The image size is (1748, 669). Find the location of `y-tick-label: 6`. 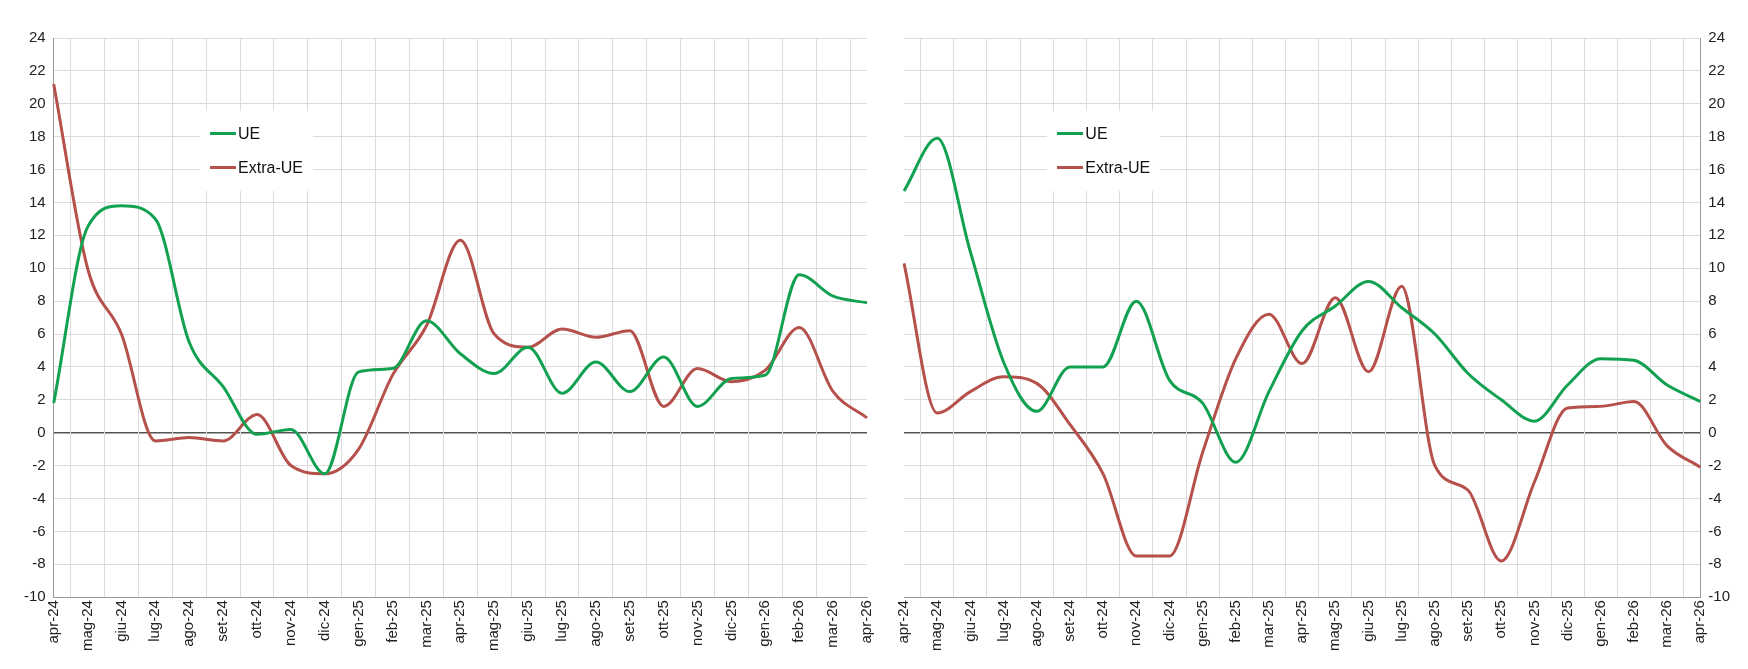

y-tick-label: 6 is located at coordinates (41, 333).